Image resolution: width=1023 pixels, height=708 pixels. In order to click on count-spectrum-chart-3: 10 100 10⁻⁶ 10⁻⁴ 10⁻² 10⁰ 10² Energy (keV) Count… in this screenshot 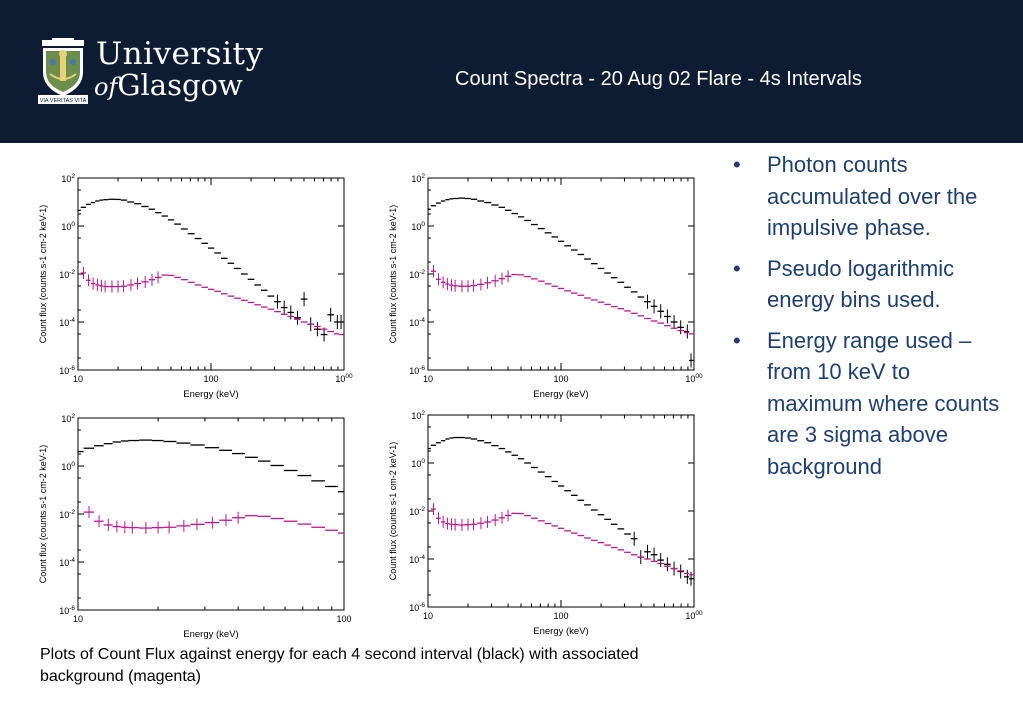, I will do `click(195, 526)`.